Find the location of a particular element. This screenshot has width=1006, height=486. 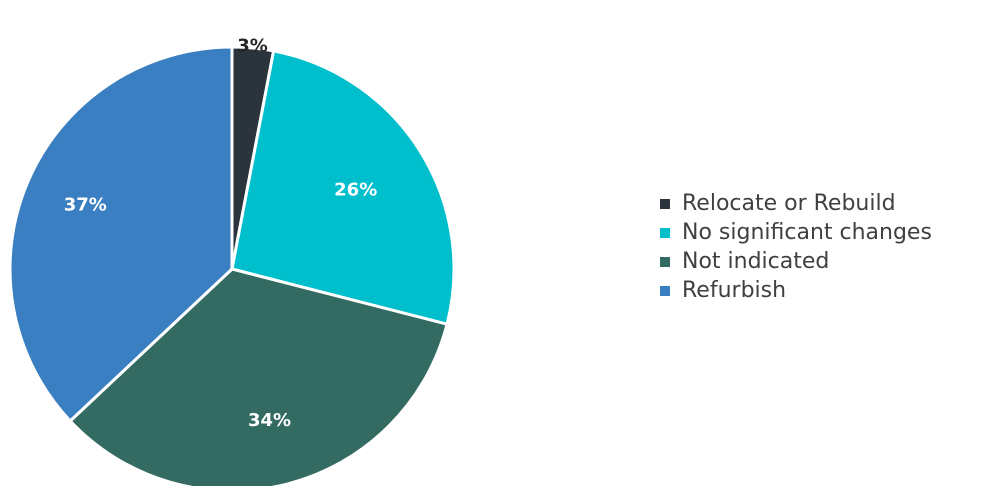

data-label-refurbish: 37% is located at coordinates (85, 205).